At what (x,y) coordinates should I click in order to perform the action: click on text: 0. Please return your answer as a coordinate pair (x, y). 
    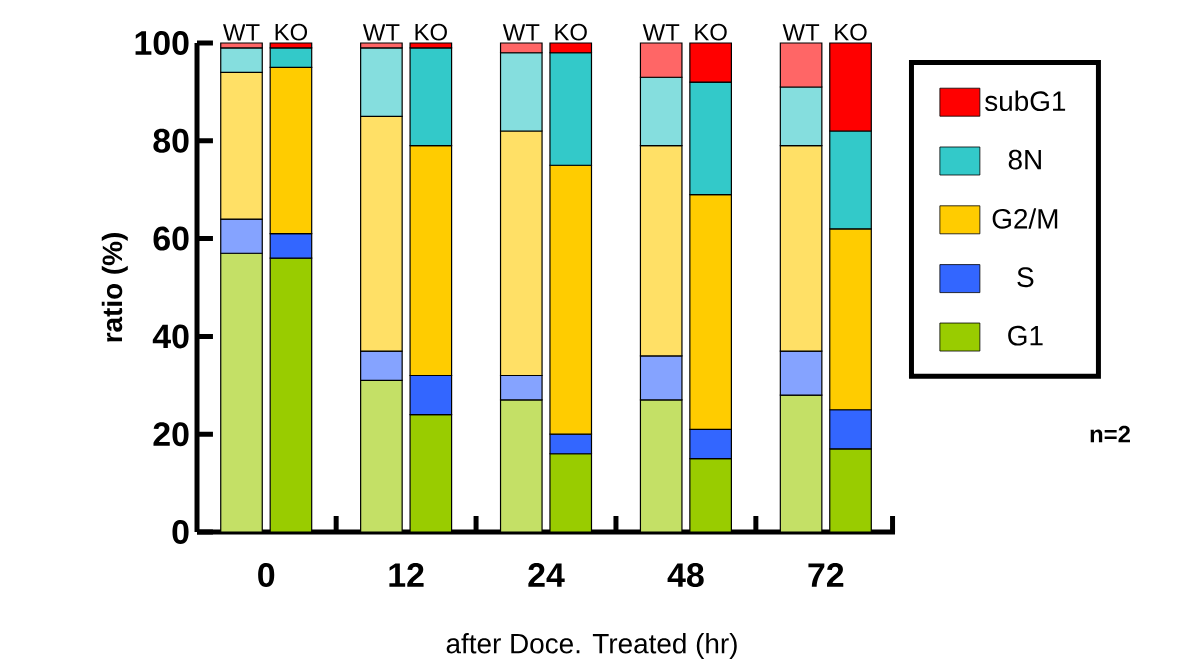
    Looking at the image, I should click on (266, 575).